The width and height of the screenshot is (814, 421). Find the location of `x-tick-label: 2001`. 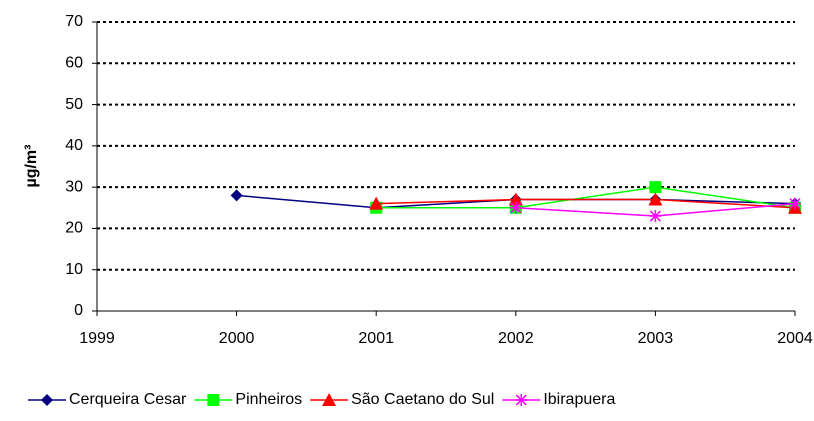

x-tick-label: 2001 is located at coordinates (376, 338).